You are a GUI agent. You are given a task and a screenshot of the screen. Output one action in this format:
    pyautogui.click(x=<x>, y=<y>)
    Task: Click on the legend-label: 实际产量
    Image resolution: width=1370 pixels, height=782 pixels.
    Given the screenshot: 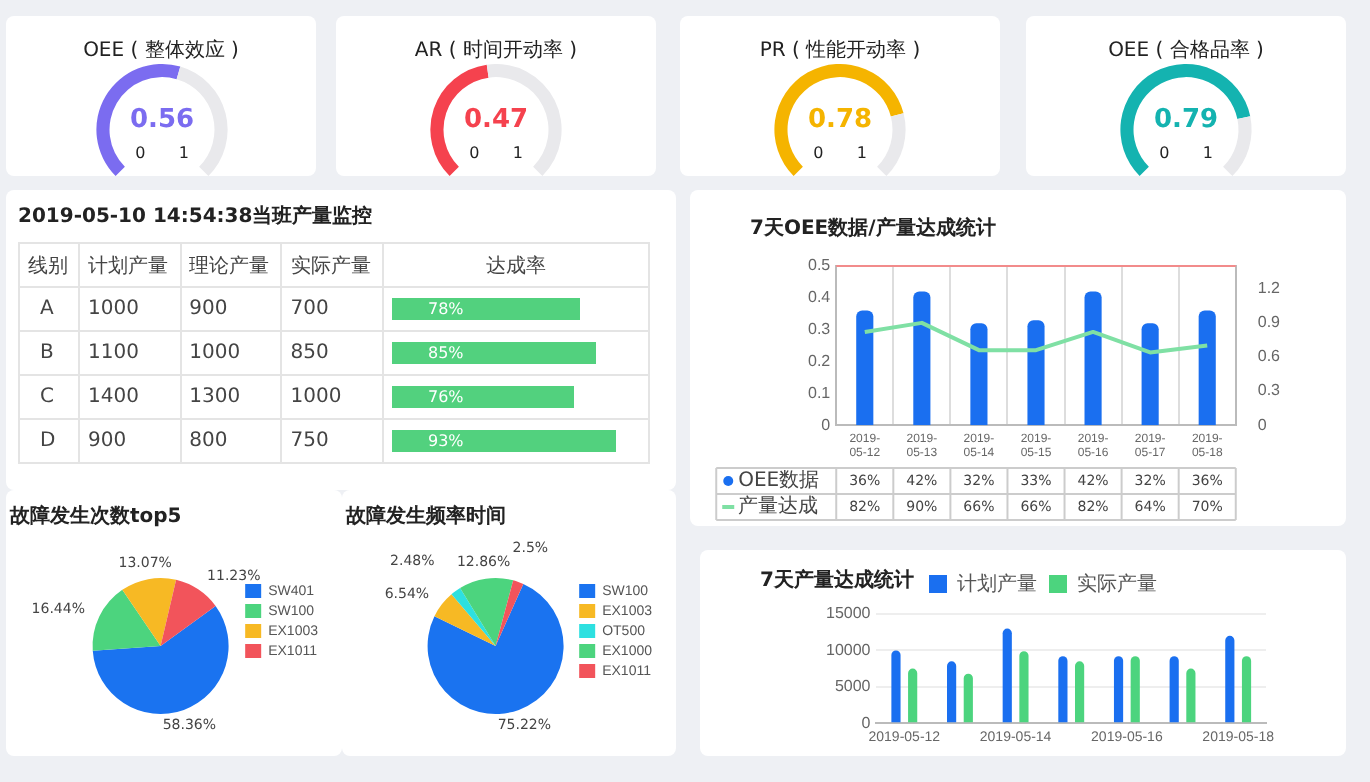 What is the action you would take?
    pyautogui.click(x=1117, y=583)
    